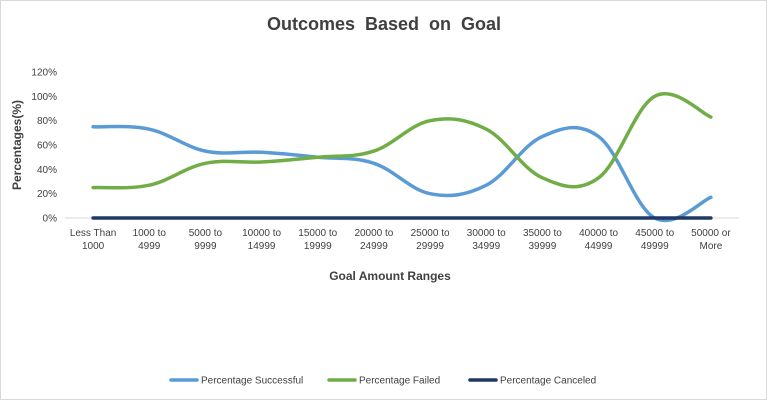 This screenshot has height=400, width=767. Describe the element at coordinates (486, 240) in the screenshot. I see `x-tick-label: 30000 to 34999` at that location.